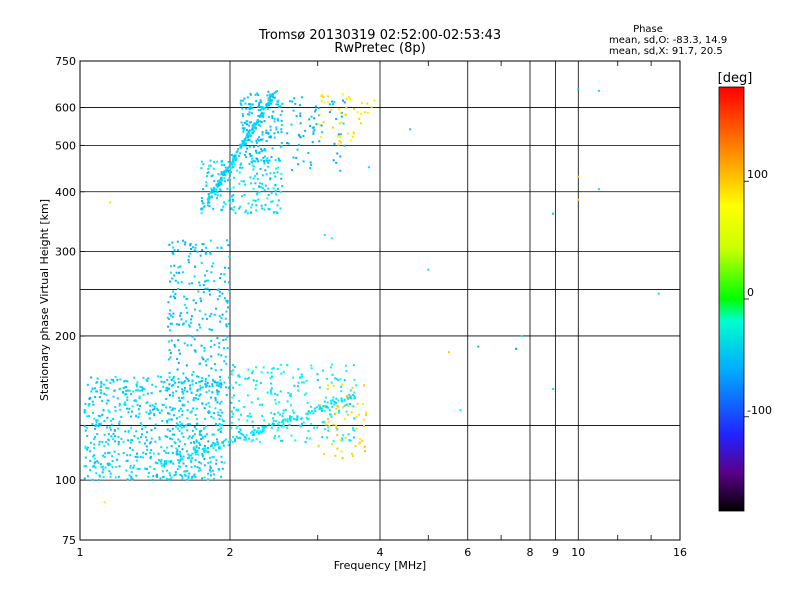 The image size is (800, 600). Describe the element at coordinates (578, 552) in the screenshot. I see `x-tick-label: 10` at that location.